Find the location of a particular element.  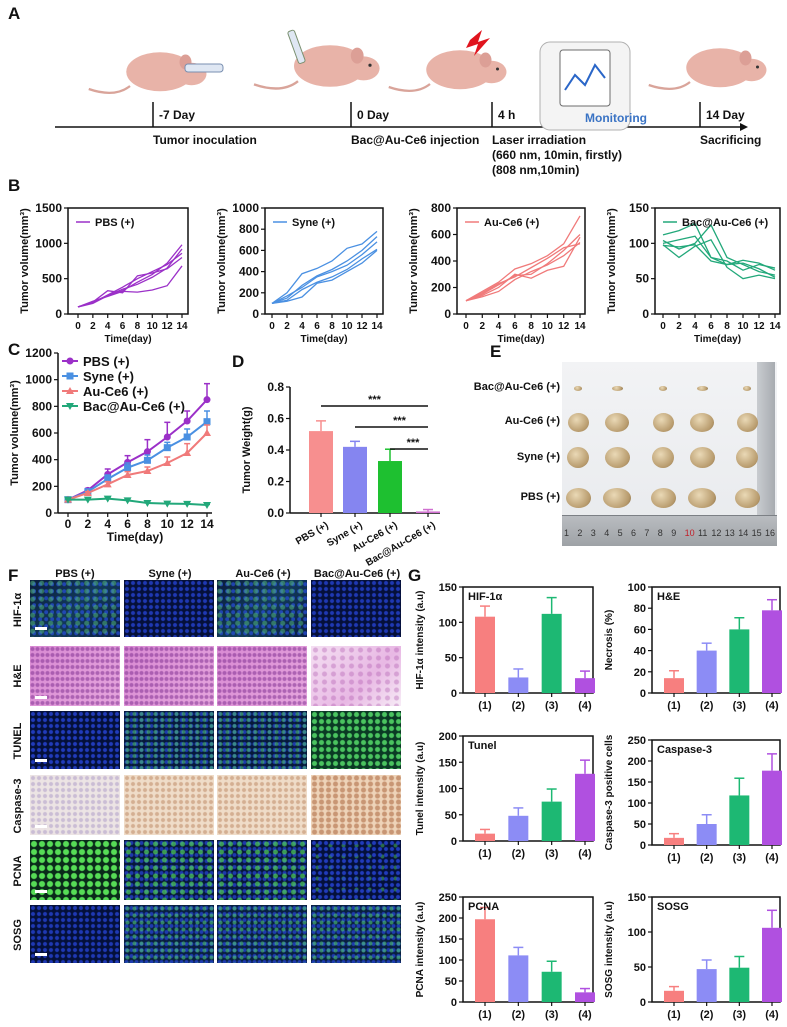

ruler-number: 7 is located at coordinates (647, 533).